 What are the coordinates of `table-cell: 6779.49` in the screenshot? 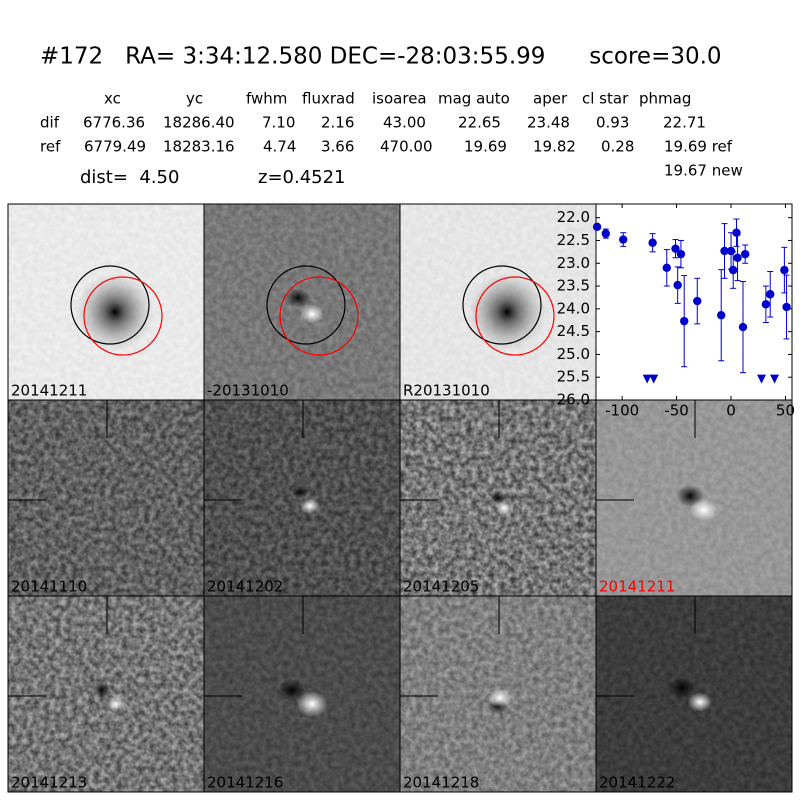 It's located at (115, 147).